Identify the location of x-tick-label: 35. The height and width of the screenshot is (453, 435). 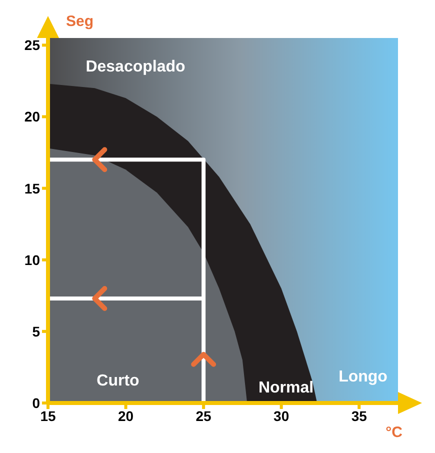
(359, 416).